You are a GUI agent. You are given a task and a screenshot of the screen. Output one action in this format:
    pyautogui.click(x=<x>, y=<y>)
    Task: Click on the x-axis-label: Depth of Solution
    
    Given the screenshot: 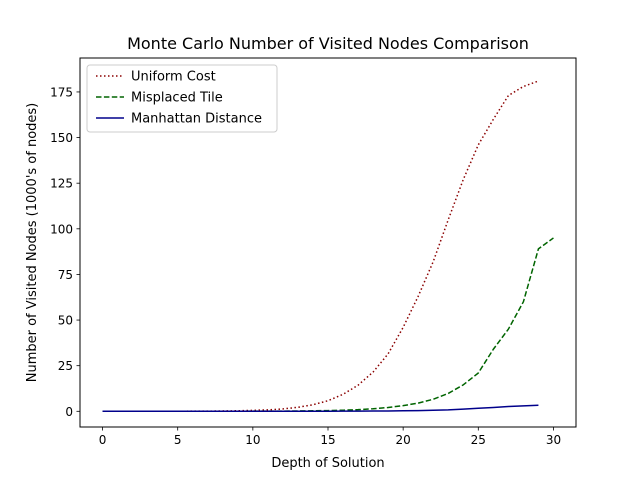 What is the action you would take?
    pyautogui.click(x=327, y=463)
    